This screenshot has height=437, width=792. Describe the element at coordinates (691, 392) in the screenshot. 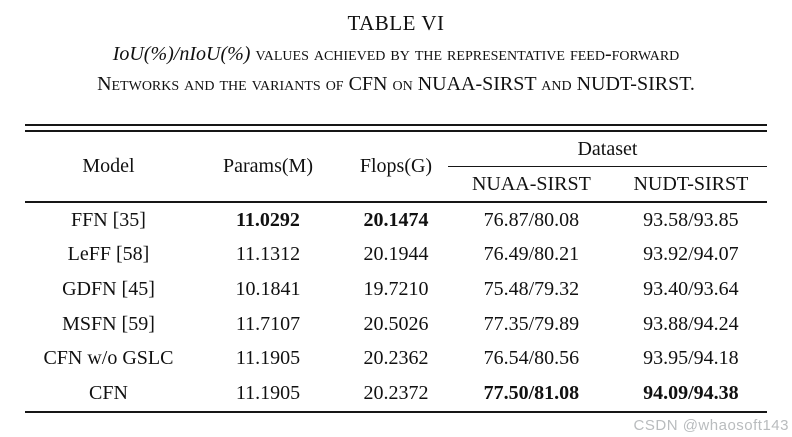

I see `table-cell-nudt: 94.09/94.38` at that location.